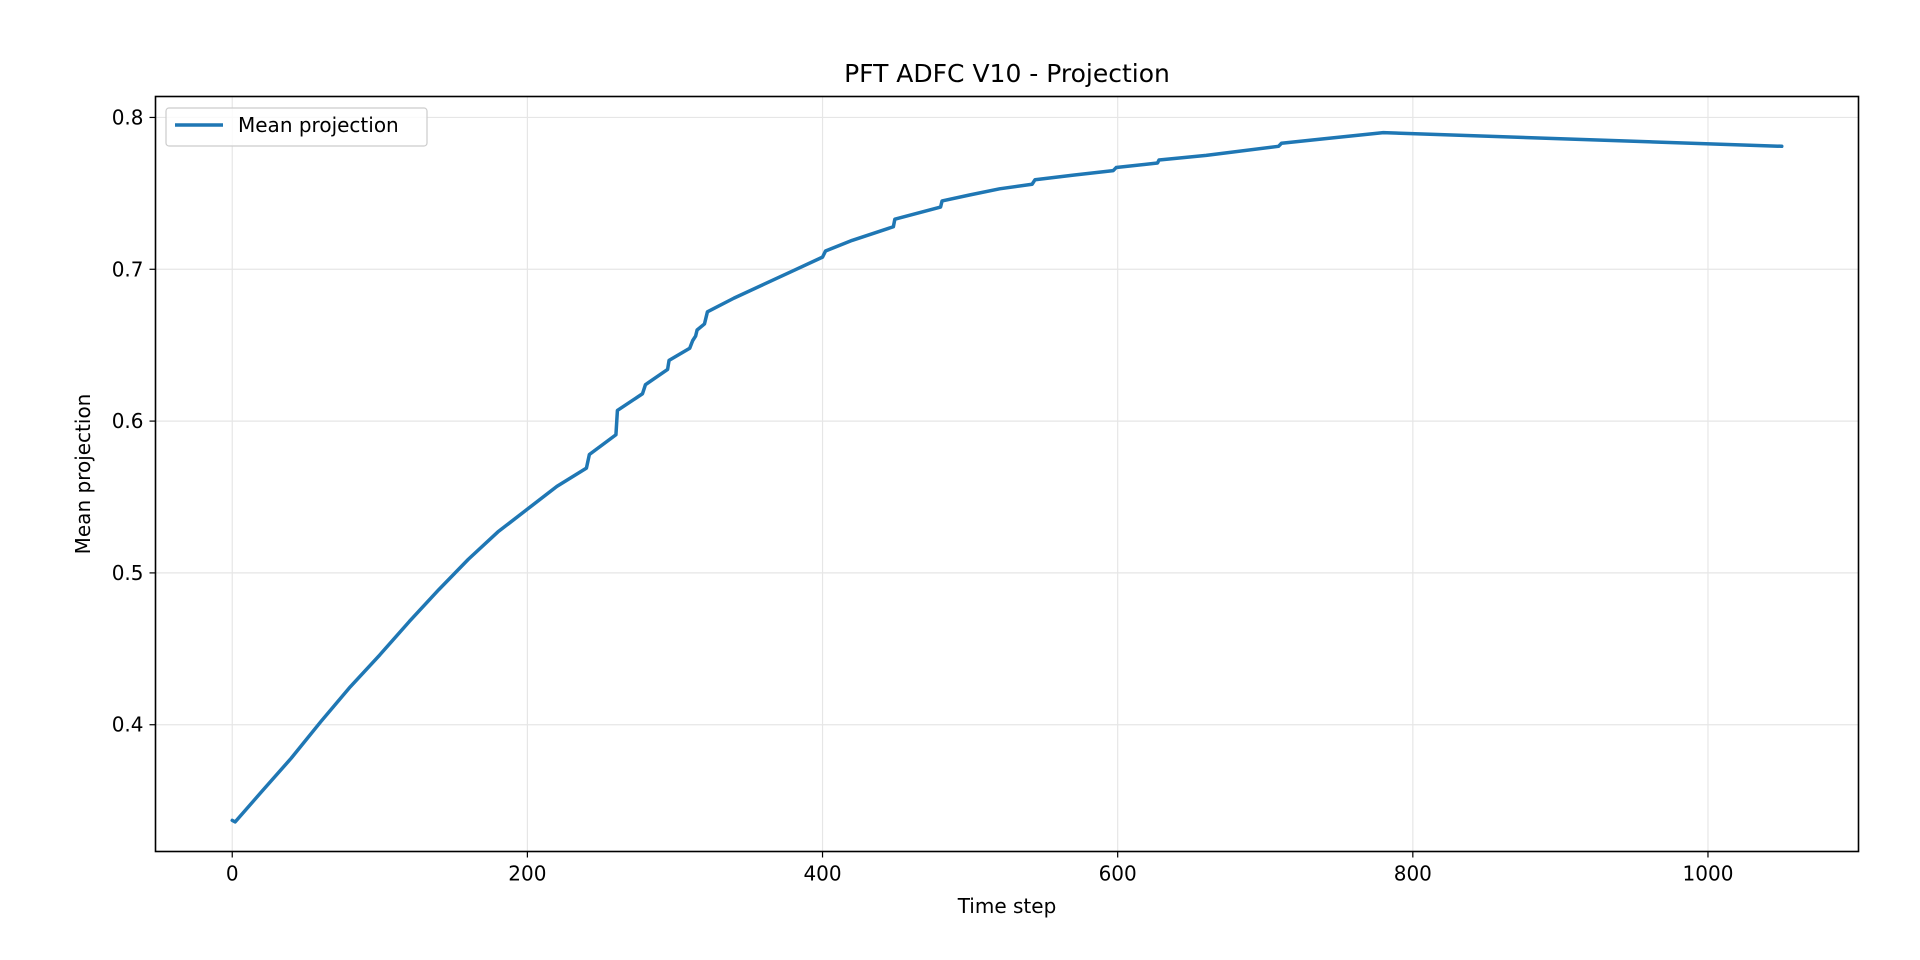 The width and height of the screenshot is (1920, 960). I want to click on x-axis-label: Time step, so click(1007, 906).